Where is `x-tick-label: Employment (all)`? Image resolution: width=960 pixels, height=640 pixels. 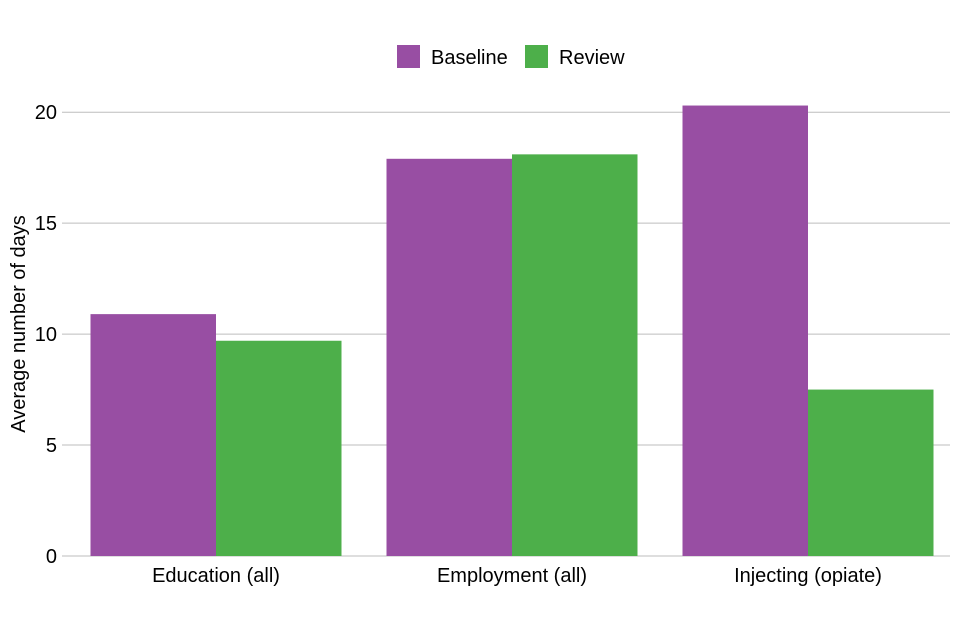 x-tick-label: Employment (all) is located at coordinates (512, 576).